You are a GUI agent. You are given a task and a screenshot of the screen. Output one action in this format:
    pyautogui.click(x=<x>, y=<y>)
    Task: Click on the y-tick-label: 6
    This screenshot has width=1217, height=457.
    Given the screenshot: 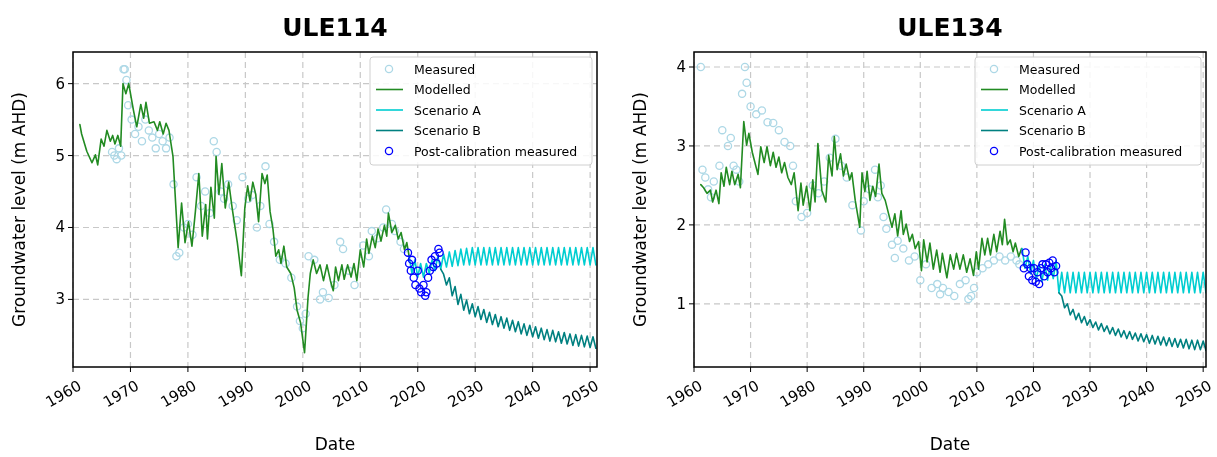 What is the action you would take?
    pyautogui.click(x=60, y=83)
    